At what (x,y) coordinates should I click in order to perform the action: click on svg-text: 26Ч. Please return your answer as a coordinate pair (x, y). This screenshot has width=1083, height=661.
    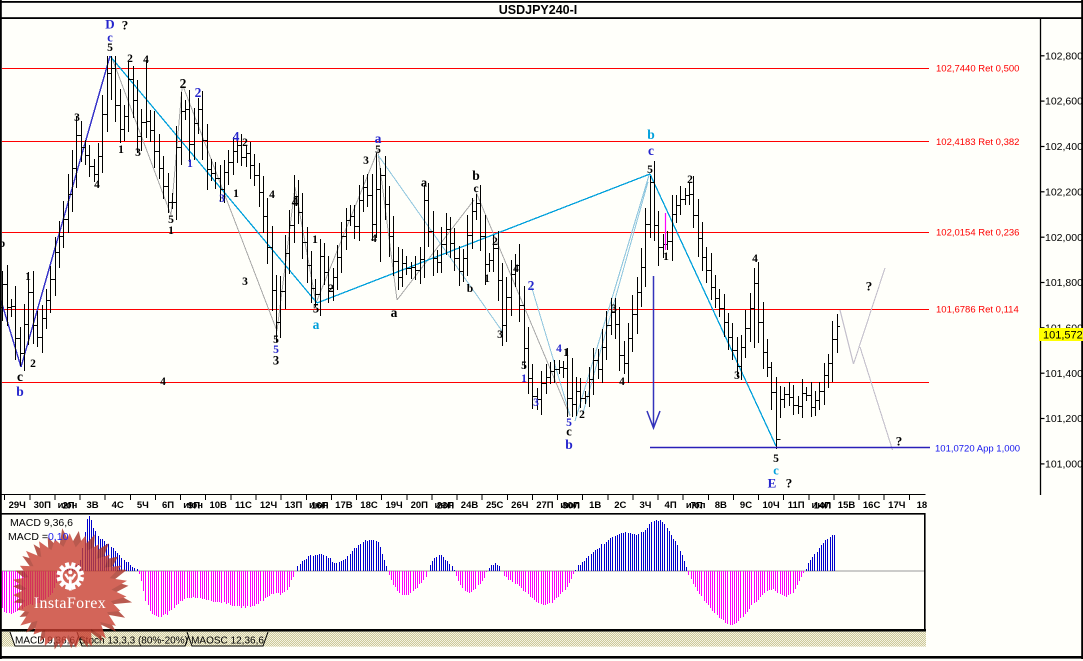
    Looking at the image, I should click on (520, 505).